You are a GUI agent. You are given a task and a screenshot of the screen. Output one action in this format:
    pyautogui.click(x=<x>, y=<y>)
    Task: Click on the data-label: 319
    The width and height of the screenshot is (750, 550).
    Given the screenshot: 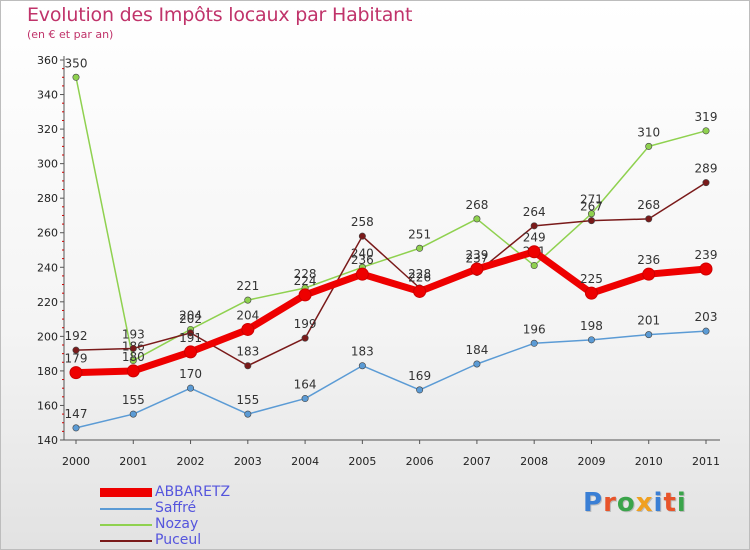 What is the action you would take?
    pyautogui.click(x=706, y=117)
    